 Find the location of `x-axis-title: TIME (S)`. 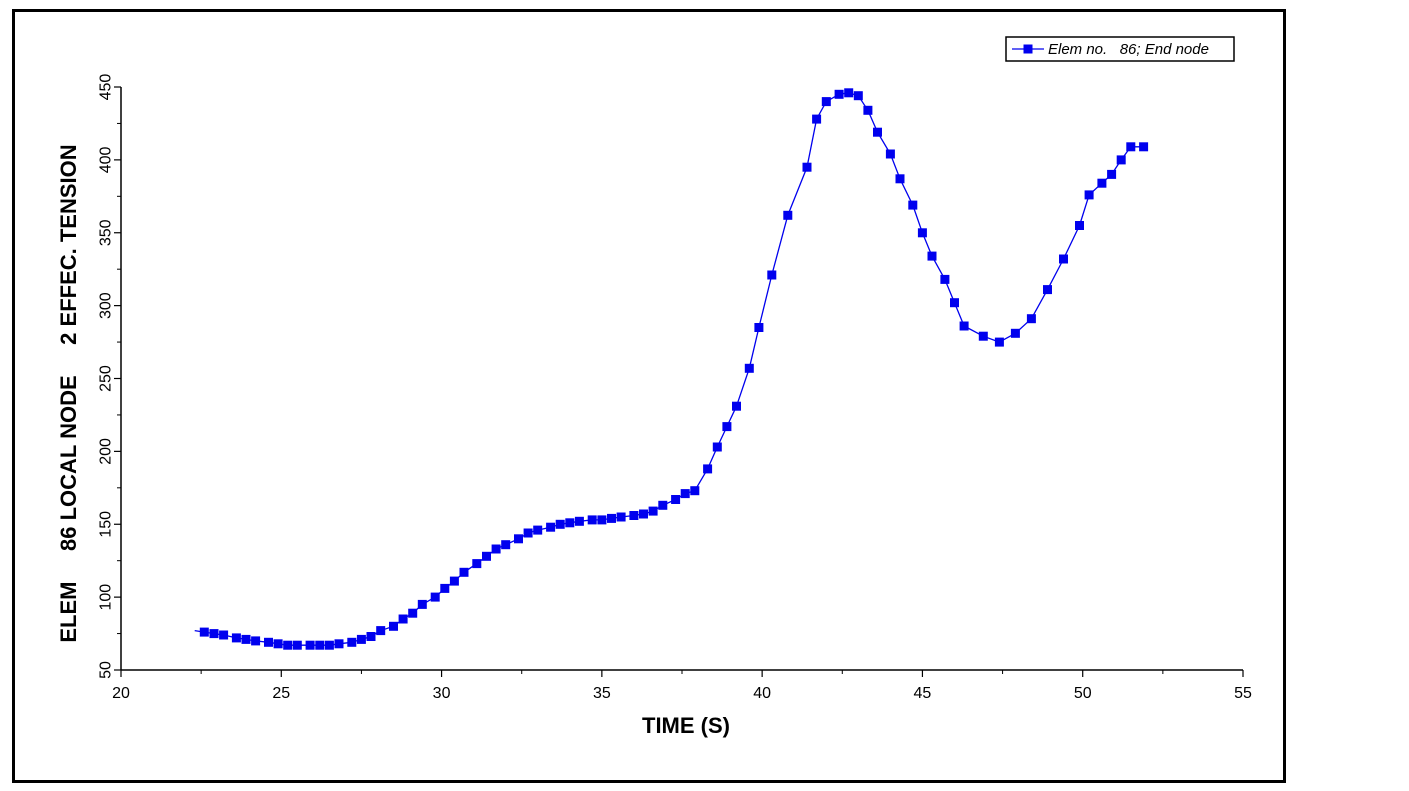

x-axis-title: TIME (S) is located at coordinates (686, 725).